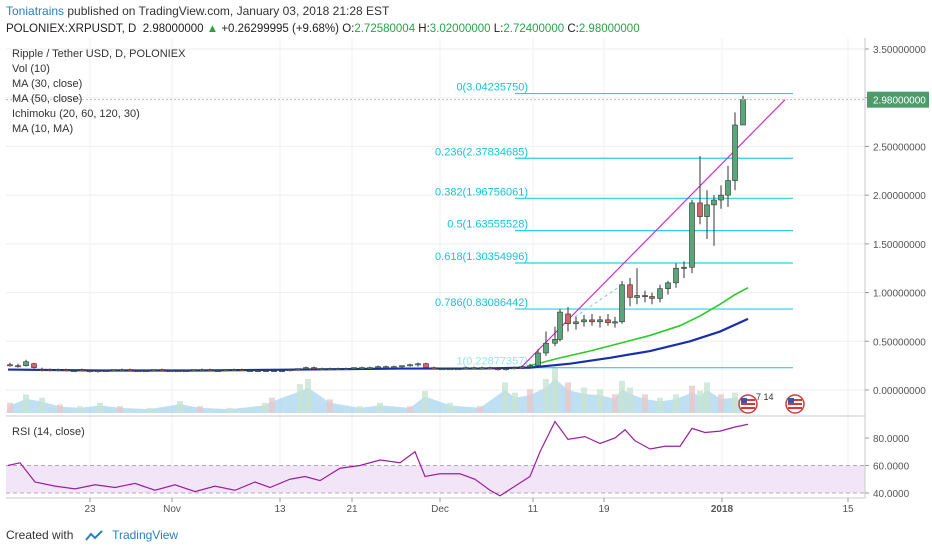 This screenshot has width=932, height=550. I want to click on ichimoku-guide-line, so click(600, 300).